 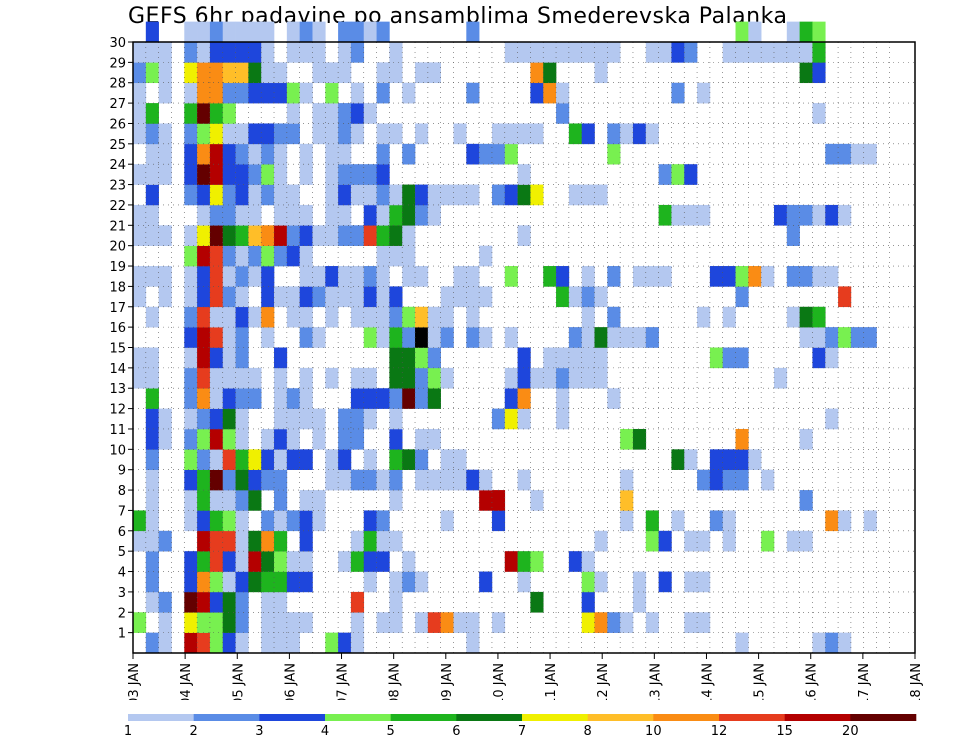 What do you see at coordinates (653, 731) in the screenshot?
I see `legend-label: 10` at bounding box center [653, 731].